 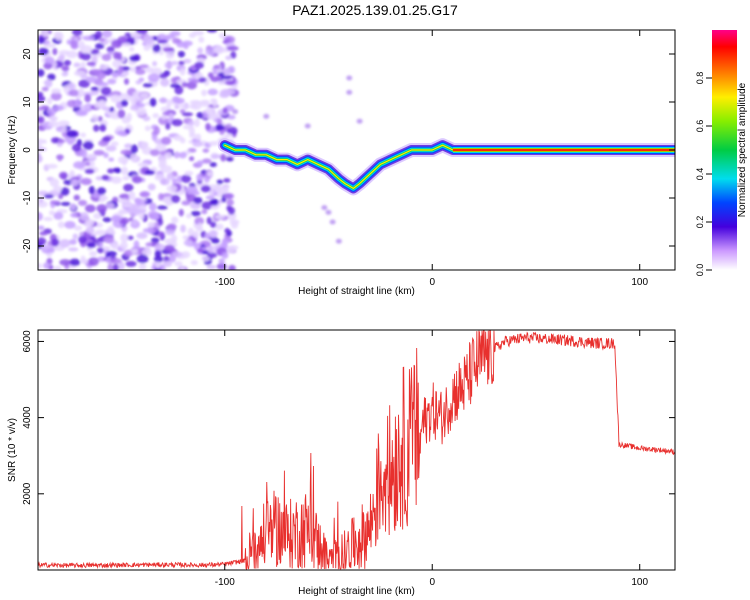 What do you see at coordinates (700, 270) in the screenshot?
I see `colorbar-tick-label: 0.0` at bounding box center [700, 270].